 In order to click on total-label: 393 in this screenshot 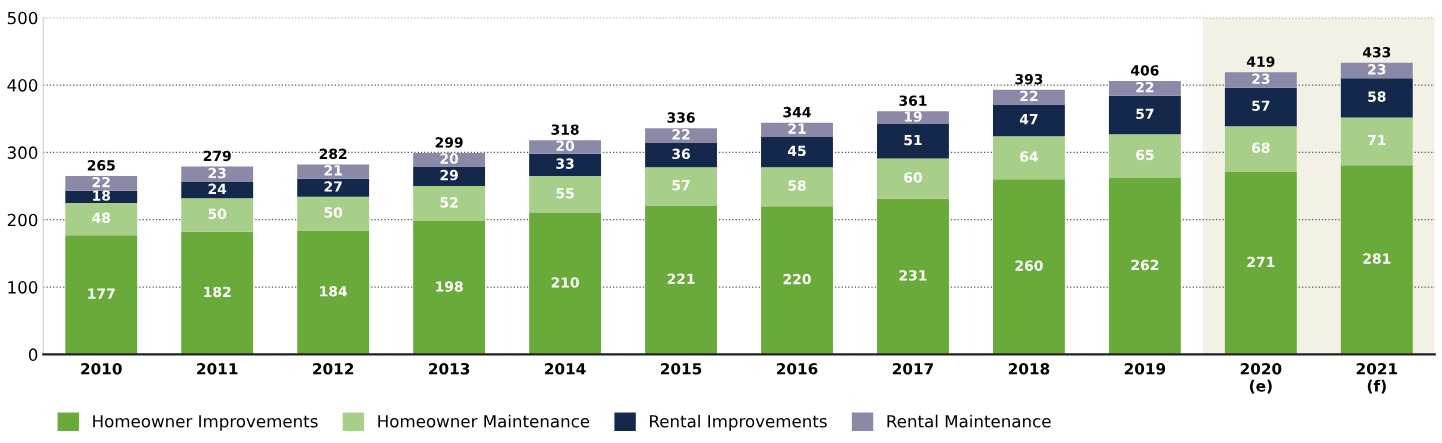, I will do `click(1029, 79)`.